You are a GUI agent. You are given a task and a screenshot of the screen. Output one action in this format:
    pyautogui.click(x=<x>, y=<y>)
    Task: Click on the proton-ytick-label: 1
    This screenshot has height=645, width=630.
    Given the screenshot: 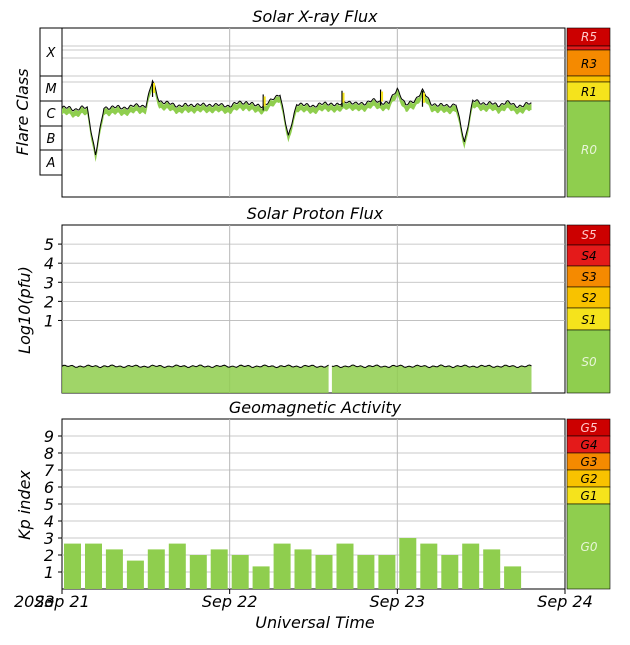 What is the action you would take?
    pyautogui.click(x=49, y=320)
    